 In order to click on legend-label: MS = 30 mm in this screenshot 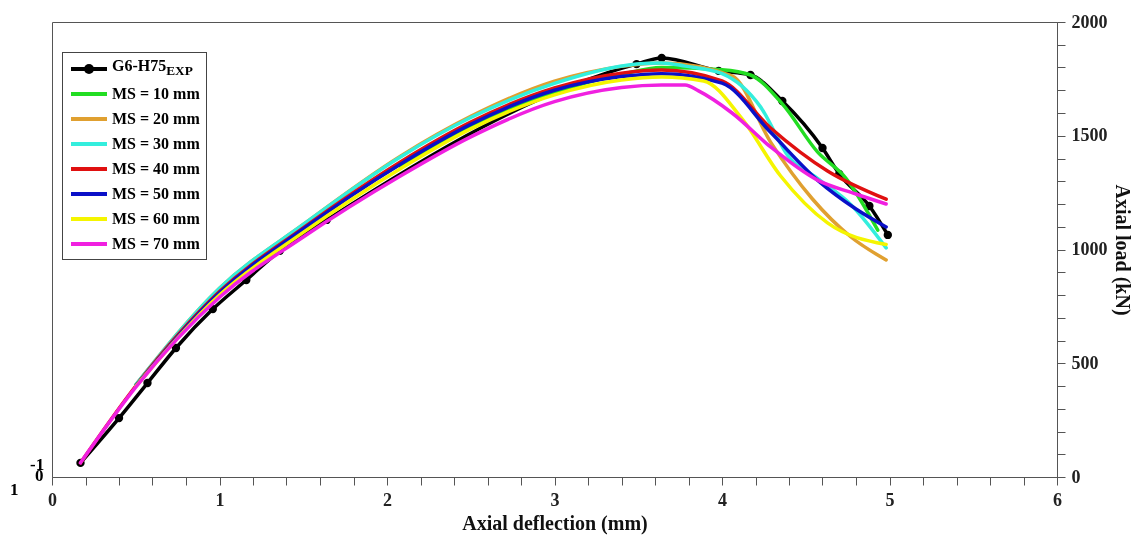, I will do `click(156, 143)`.